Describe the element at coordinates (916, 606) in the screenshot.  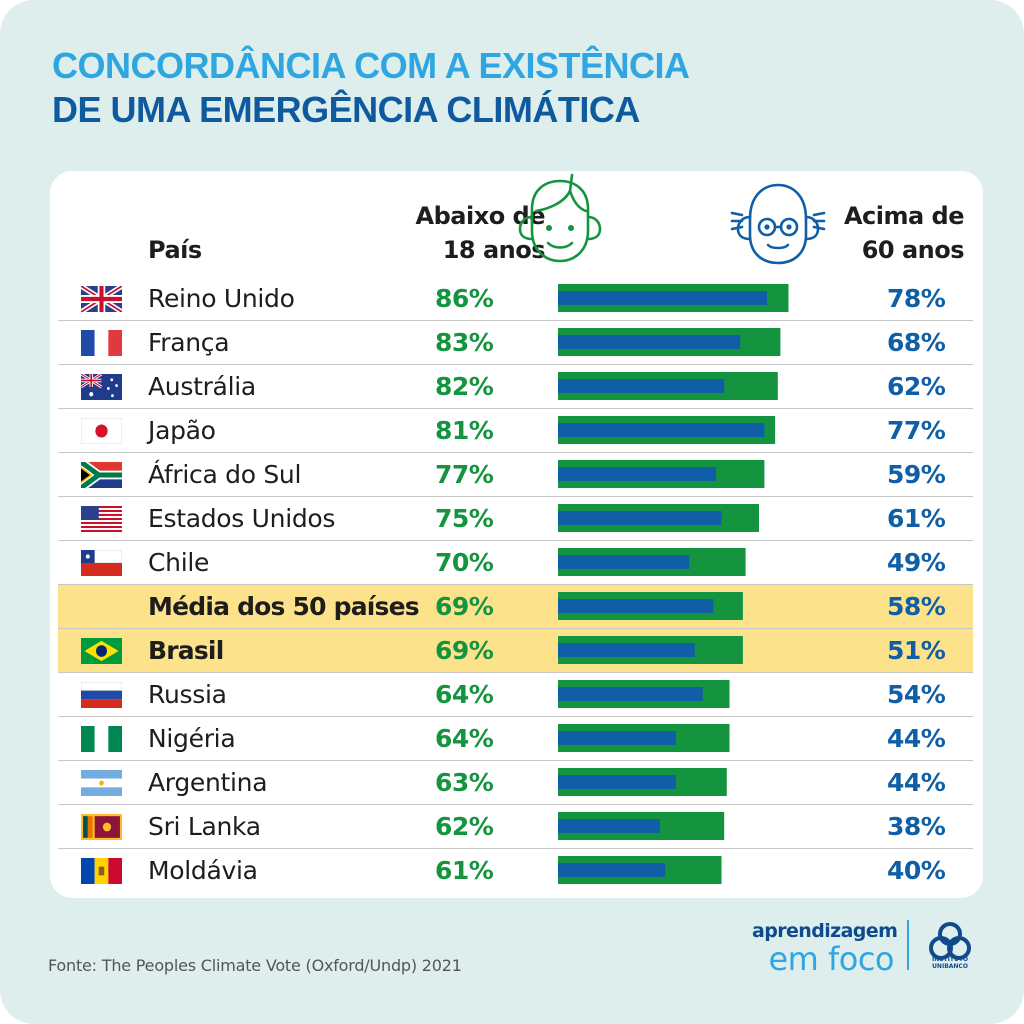
I see `over-60-value: 58%` at that location.